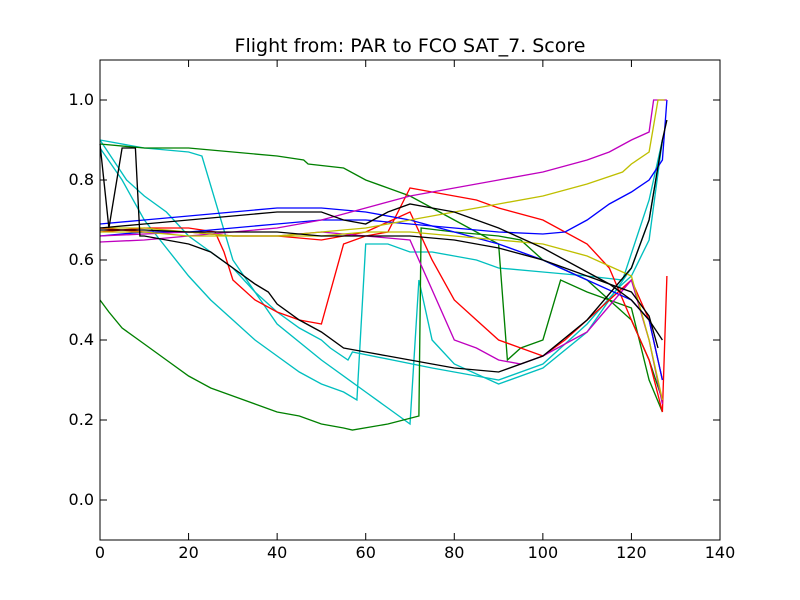 This screenshot has height=600, width=800. I want to click on chart-title: Flight from: PAR to FCO SAT_7. Score, so click(410, 46).